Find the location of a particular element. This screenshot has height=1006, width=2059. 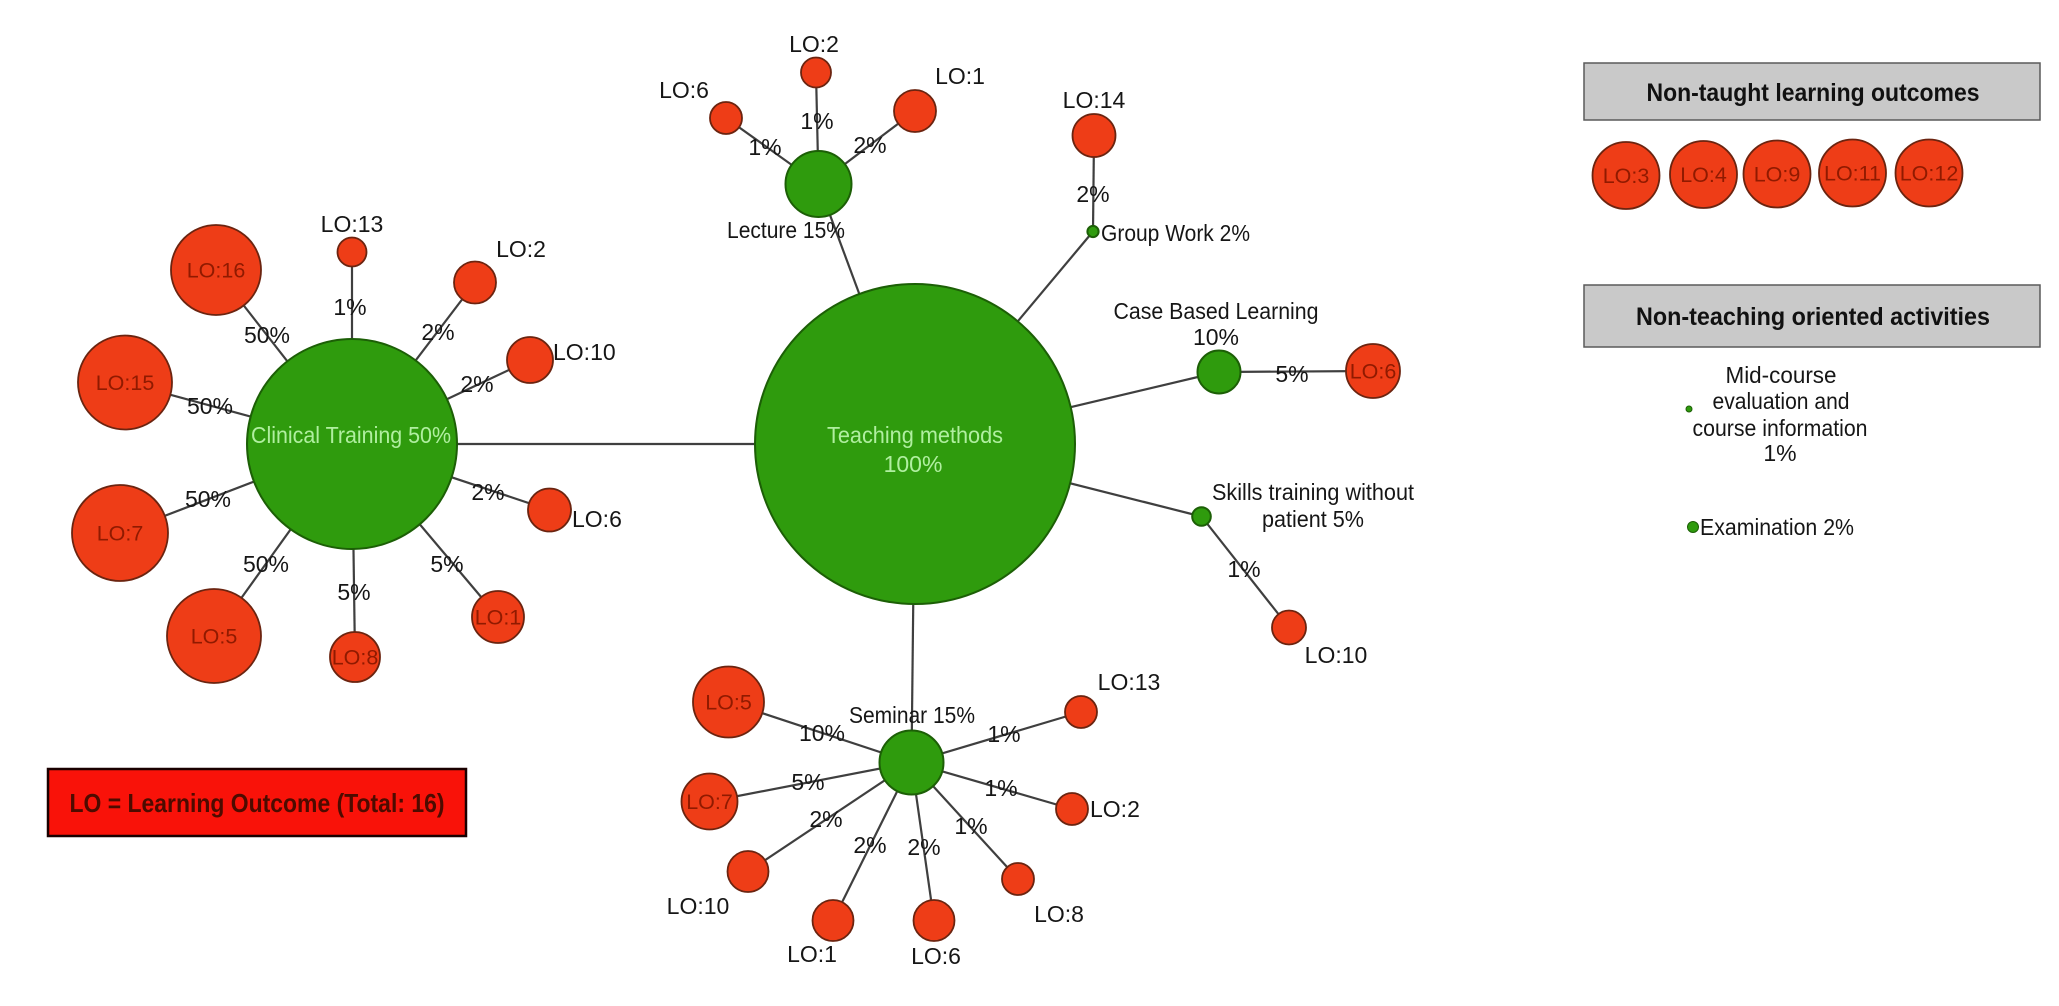

svg-text: LO:16 is located at coordinates (216, 271).